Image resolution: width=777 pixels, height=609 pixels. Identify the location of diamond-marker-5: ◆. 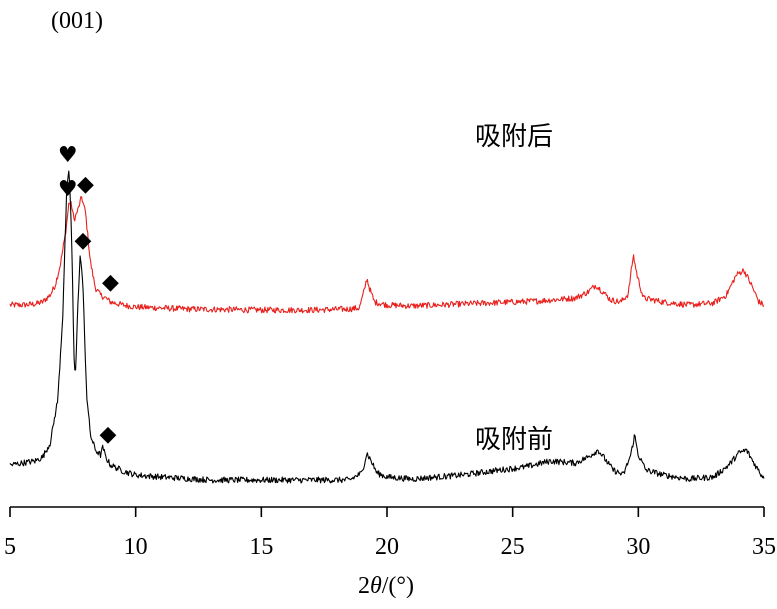
(110, 282).